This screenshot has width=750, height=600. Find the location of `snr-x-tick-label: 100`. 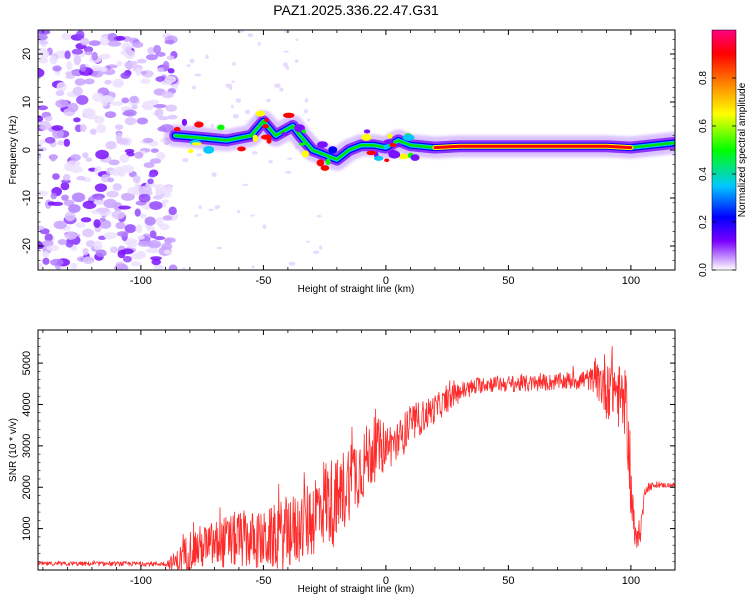

snr-x-tick-label: 100 is located at coordinates (631, 581).